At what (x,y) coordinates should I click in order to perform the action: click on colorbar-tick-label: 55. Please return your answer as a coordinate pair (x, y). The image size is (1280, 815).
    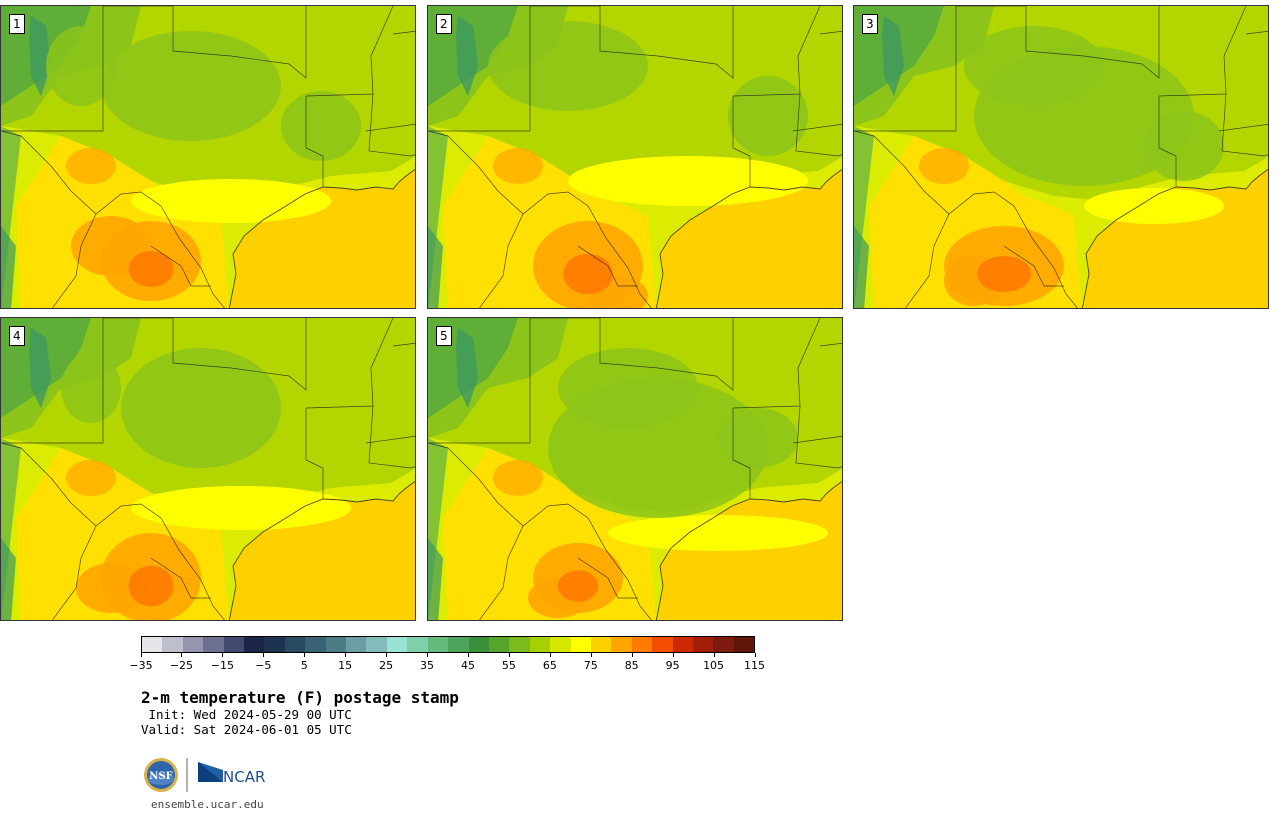
    Looking at the image, I should click on (508, 665).